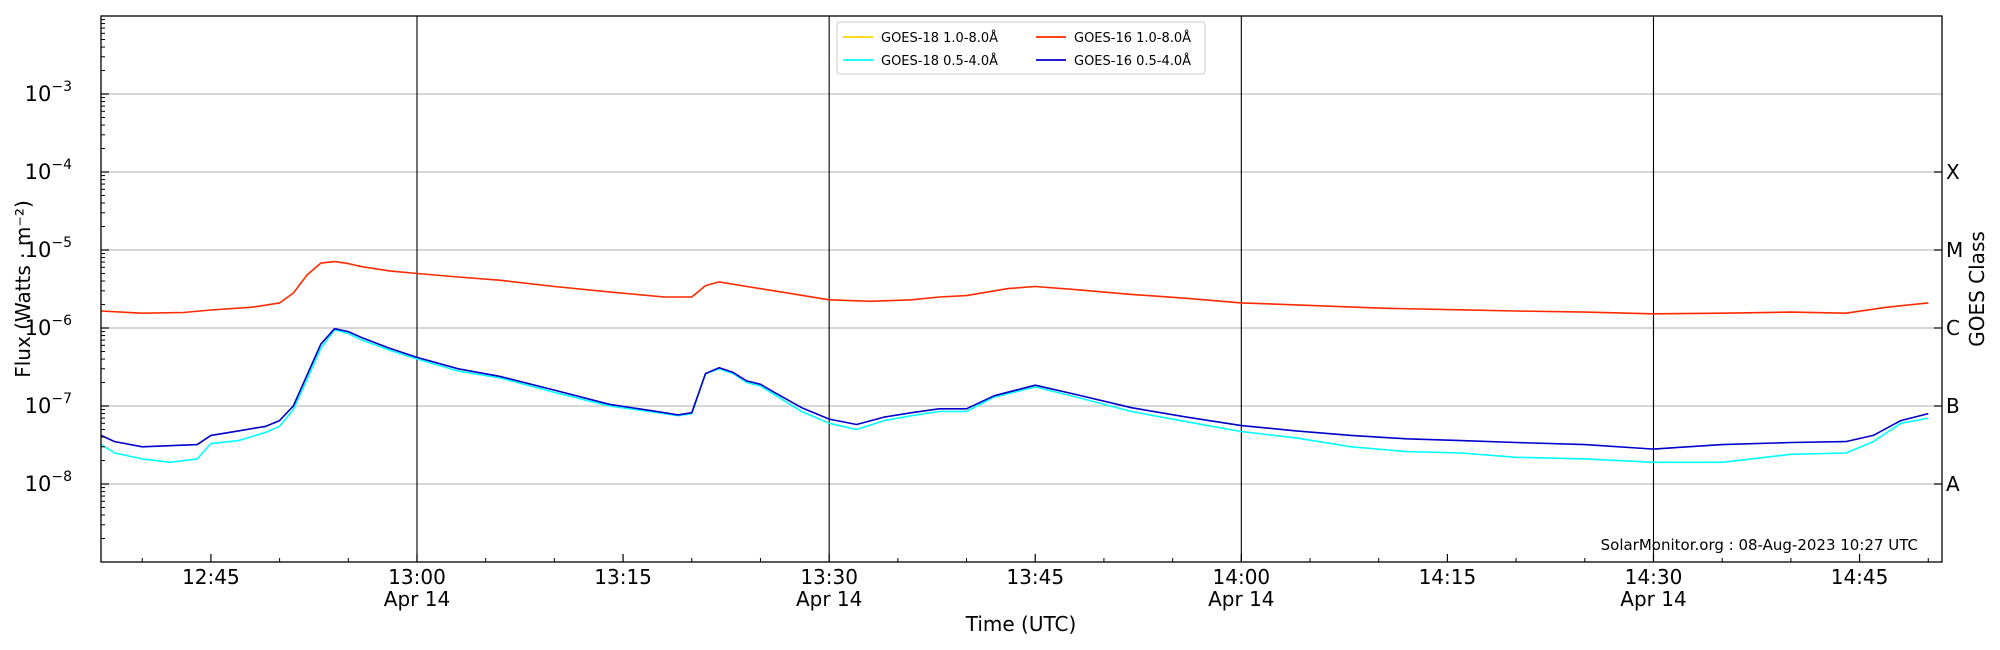 The width and height of the screenshot is (2000, 650). I want to click on y-tick-exponent: −7, so click(61, 399).